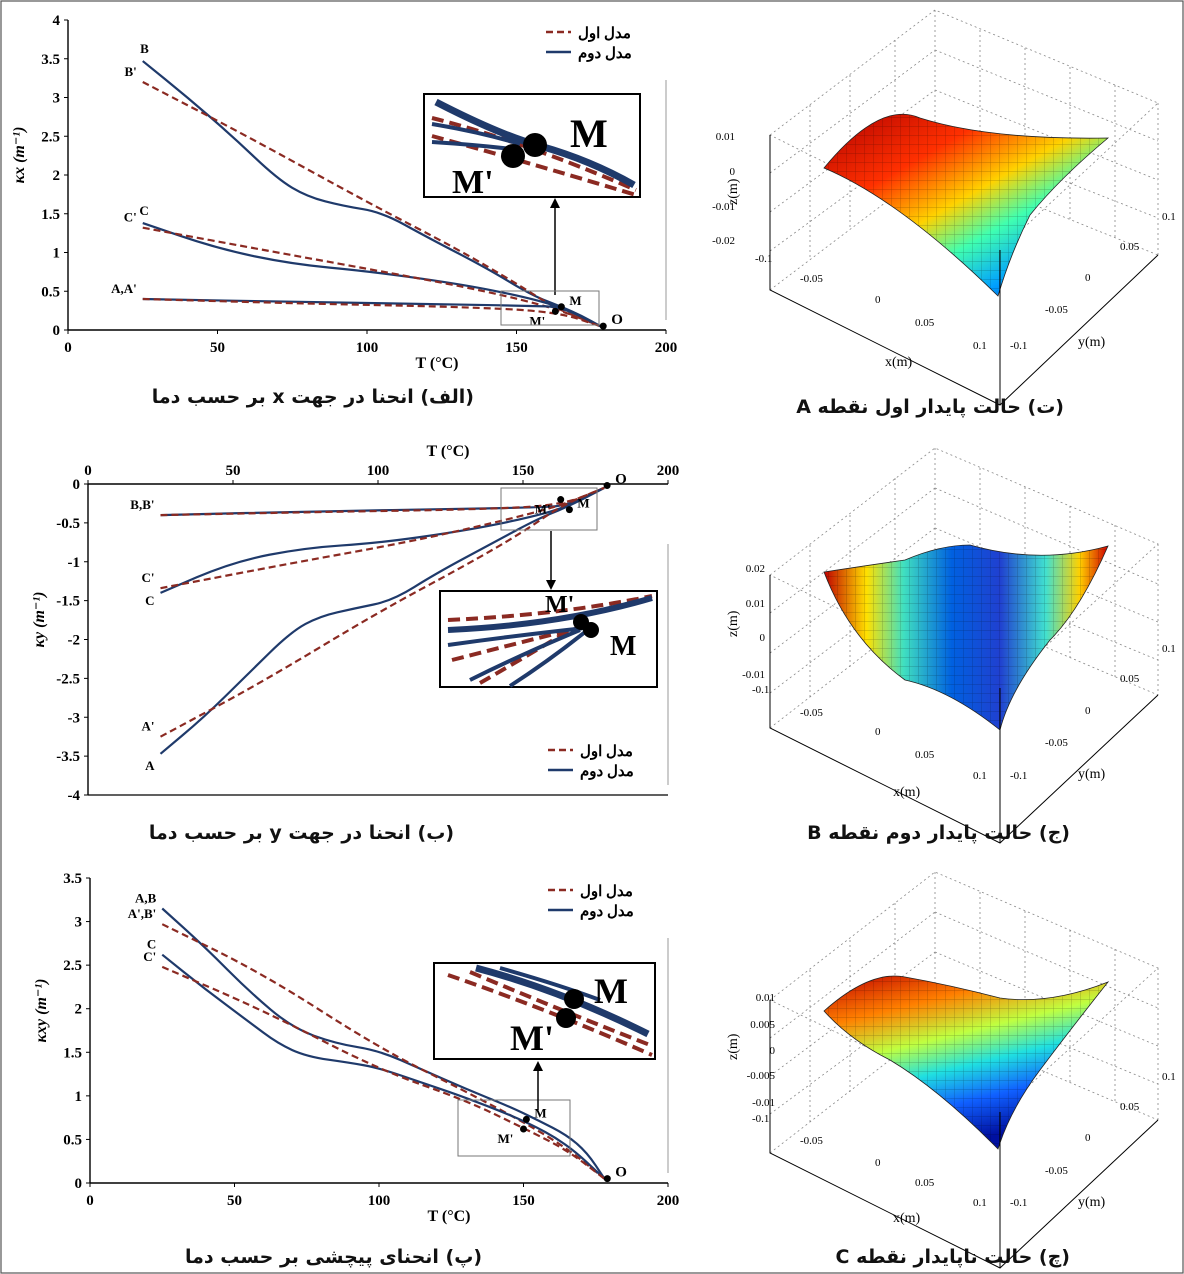 The image size is (1184, 1274). What do you see at coordinates (57, 331) in the screenshot?
I see `kx-ytick-label: 0` at bounding box center [57, 331].